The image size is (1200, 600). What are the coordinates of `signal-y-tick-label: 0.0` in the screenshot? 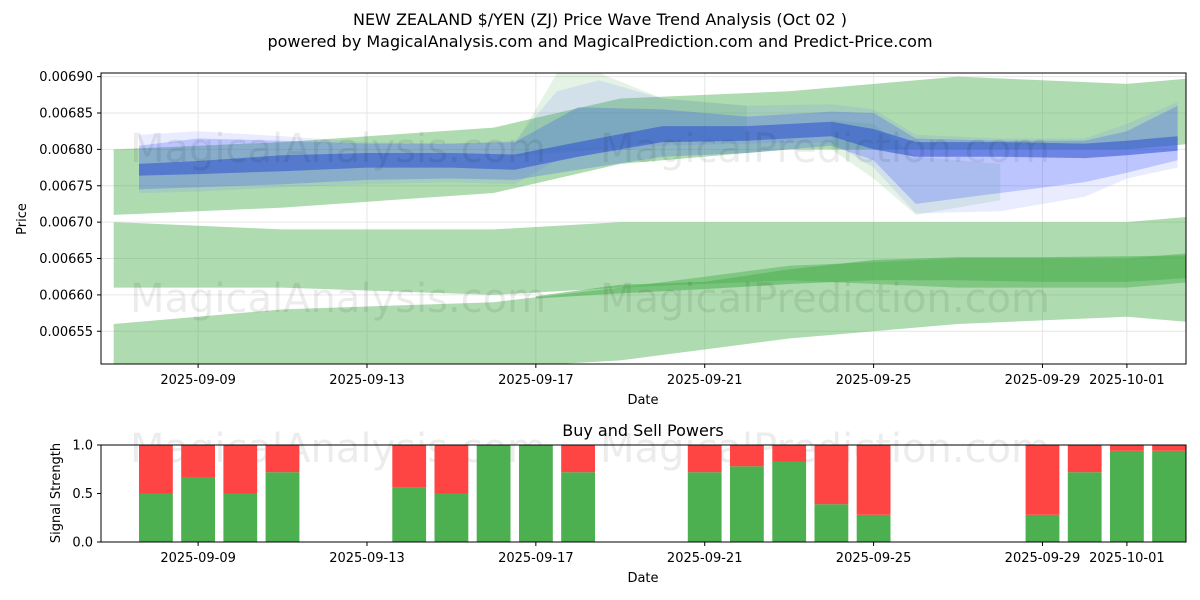 It's located at (82, 543).